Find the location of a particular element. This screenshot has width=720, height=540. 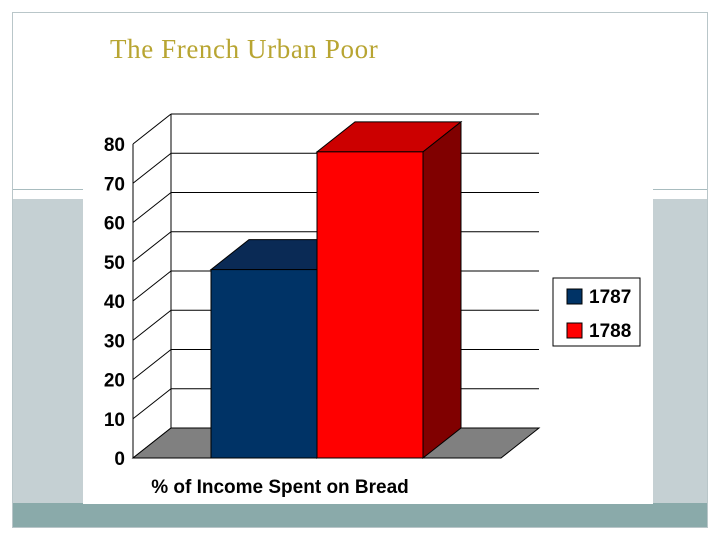

y-tick-label: 10 is located at coordinates (114, 420).